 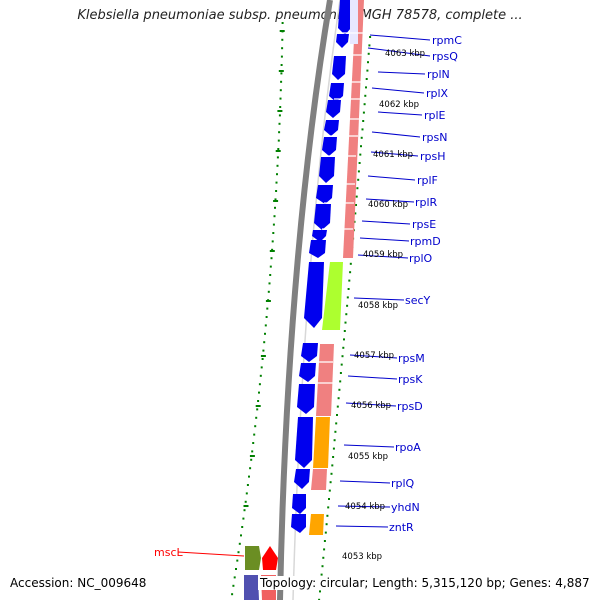 What do you see at coordinates (434, 137) in the screenshot?
I see `gene-label-rpsN: rpsN` at bounding box center [434, 137].